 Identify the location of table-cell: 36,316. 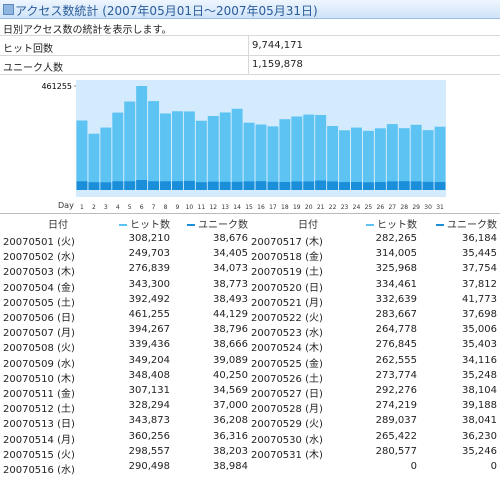
(230, 436).